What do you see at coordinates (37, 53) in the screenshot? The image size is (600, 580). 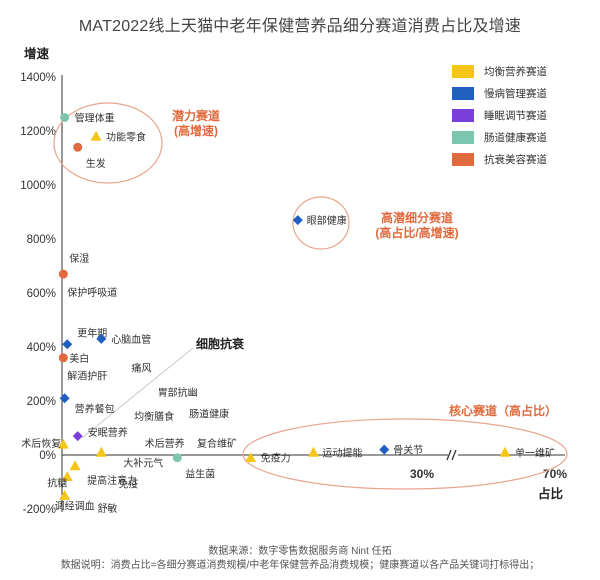 I see `y-axis-title: 增速` at bounding box center [37, 53].